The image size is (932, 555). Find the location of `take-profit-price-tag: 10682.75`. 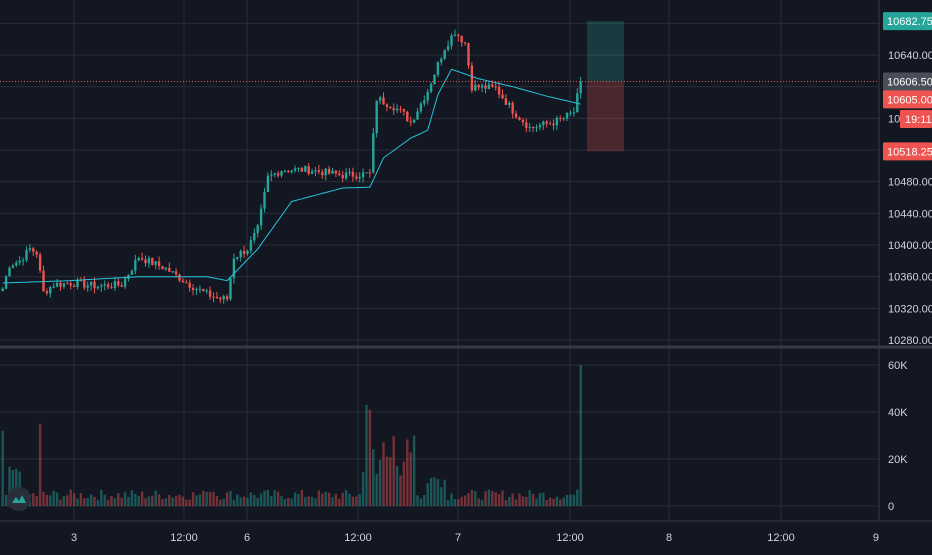

take-profit-price-tag: 10682.75 is located at coordinates (909, 22).